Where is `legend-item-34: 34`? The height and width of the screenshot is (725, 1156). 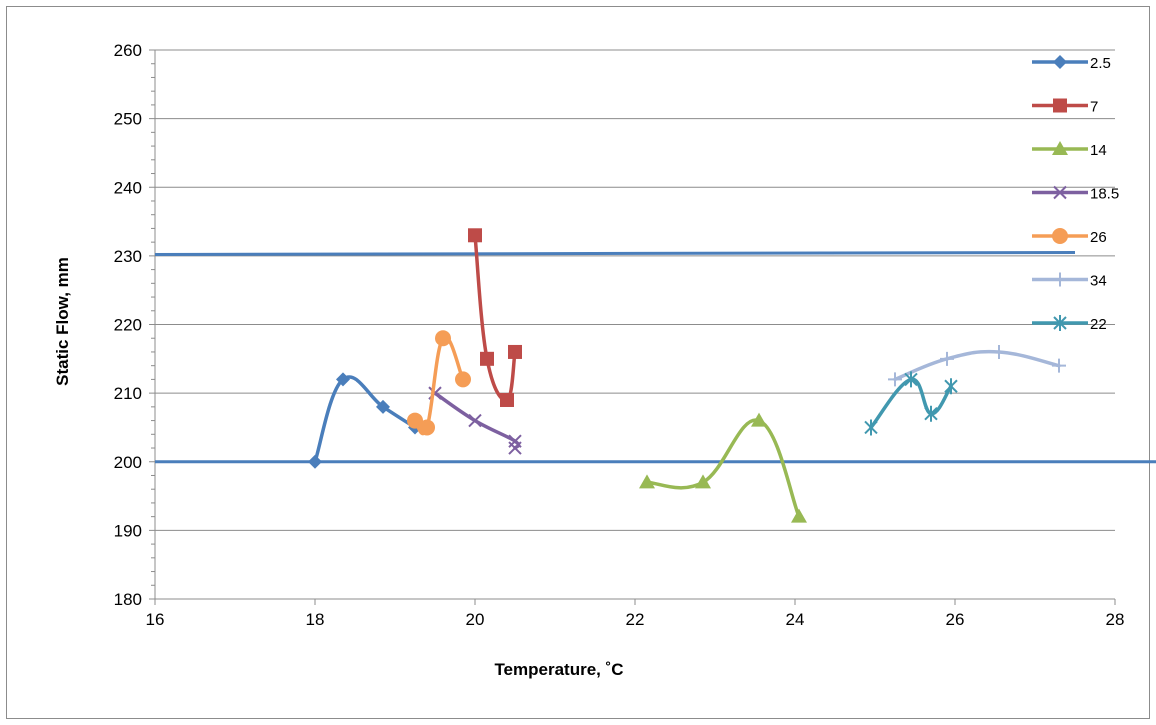 legend-item-34: 34 is located at coordinates (1069, 281).